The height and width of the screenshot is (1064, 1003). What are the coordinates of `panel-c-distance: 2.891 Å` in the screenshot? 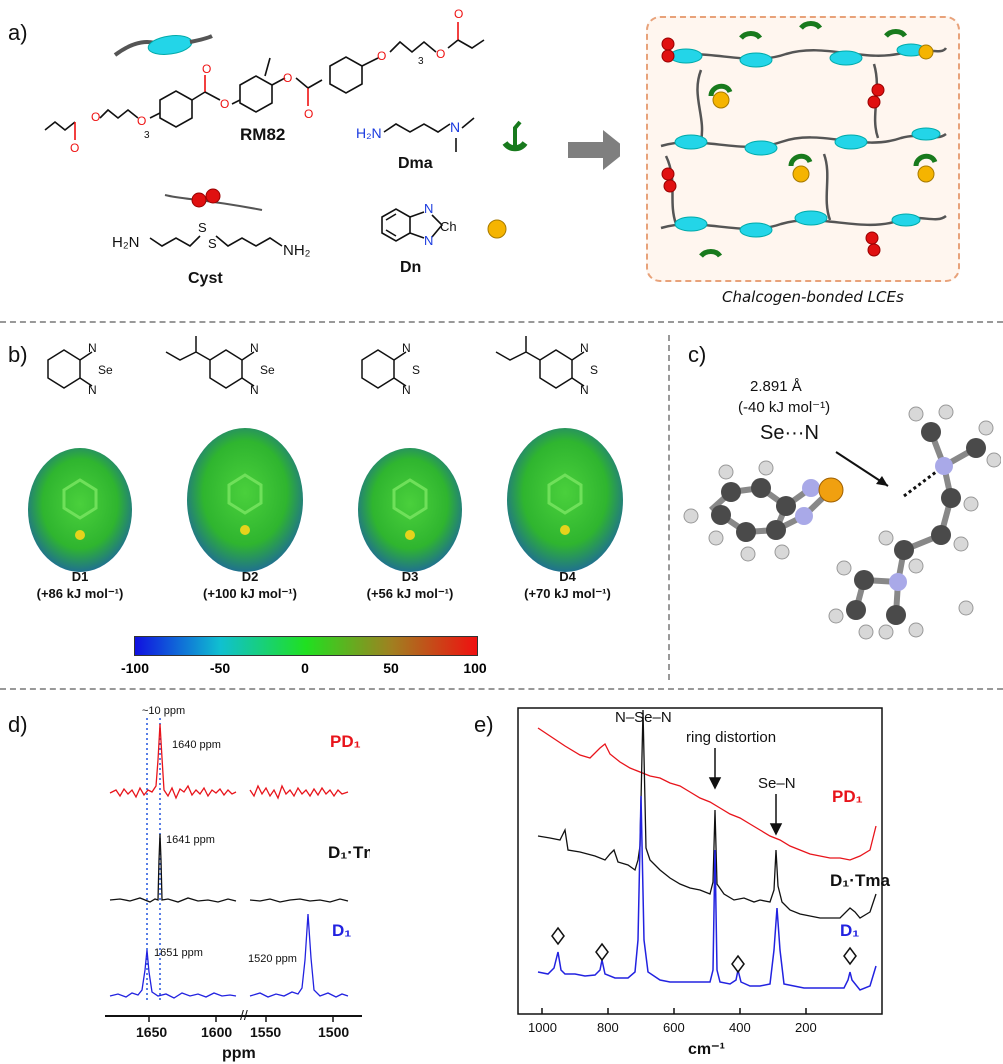 It's located at (776, 386).